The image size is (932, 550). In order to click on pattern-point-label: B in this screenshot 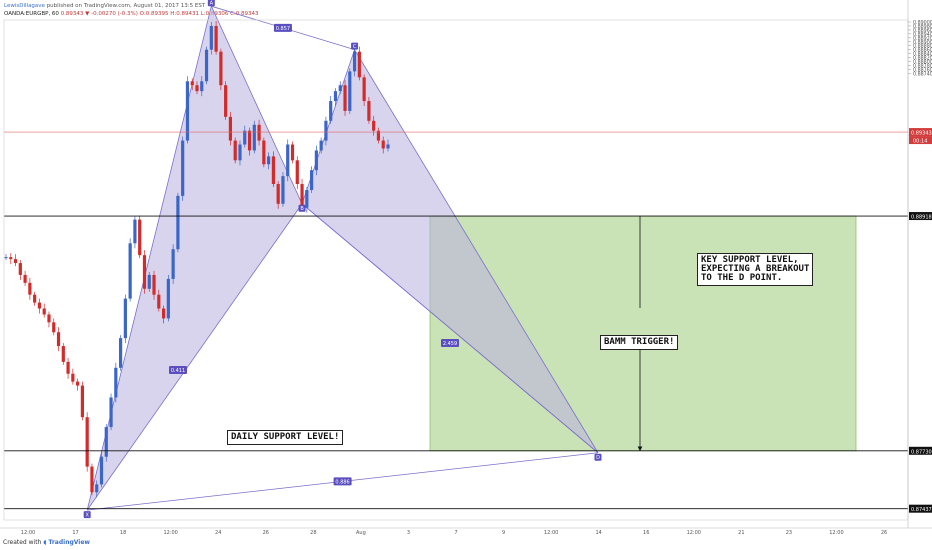, I will do `click(302, 209)`.